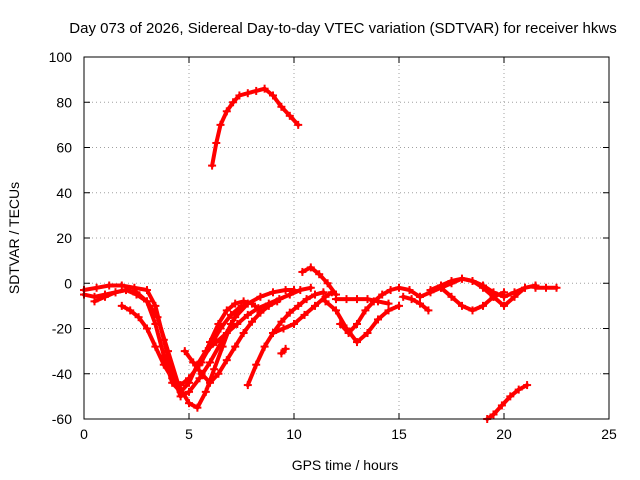 The width and height of the screenshot is (640, 480). Describe the element at coordinates (62, 374) in the screenshot. I see `y-tick-label: -40` at that location.